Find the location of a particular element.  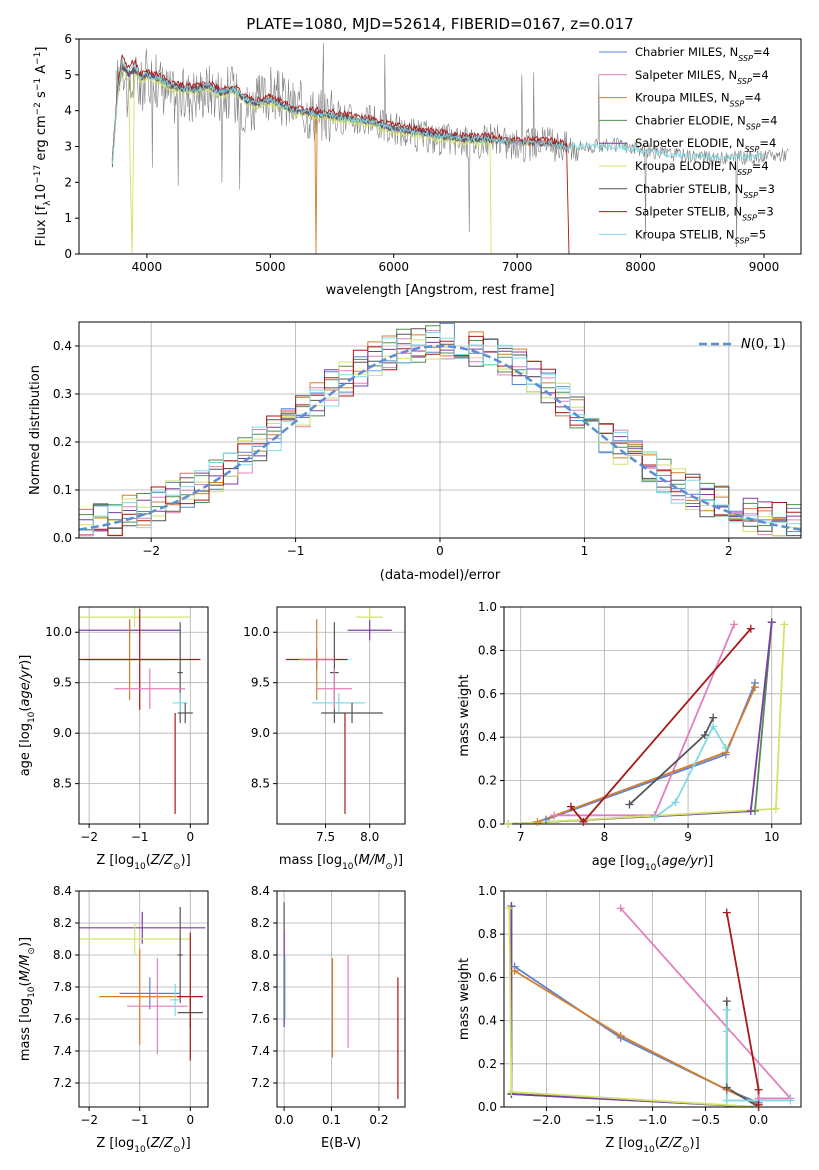

y-tick-label: 0.2 is located at coordinates (487, 781).